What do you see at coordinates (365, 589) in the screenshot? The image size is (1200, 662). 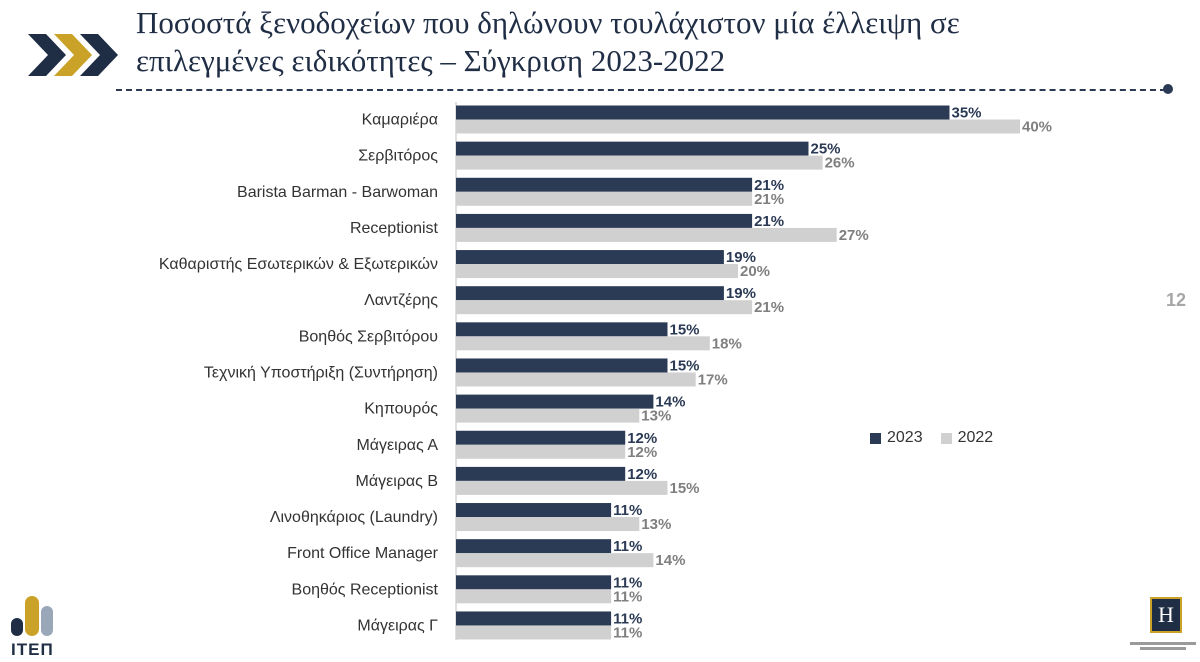 I see `category-label: Βοηθός Receptionist` at bounding box center [365, 589].